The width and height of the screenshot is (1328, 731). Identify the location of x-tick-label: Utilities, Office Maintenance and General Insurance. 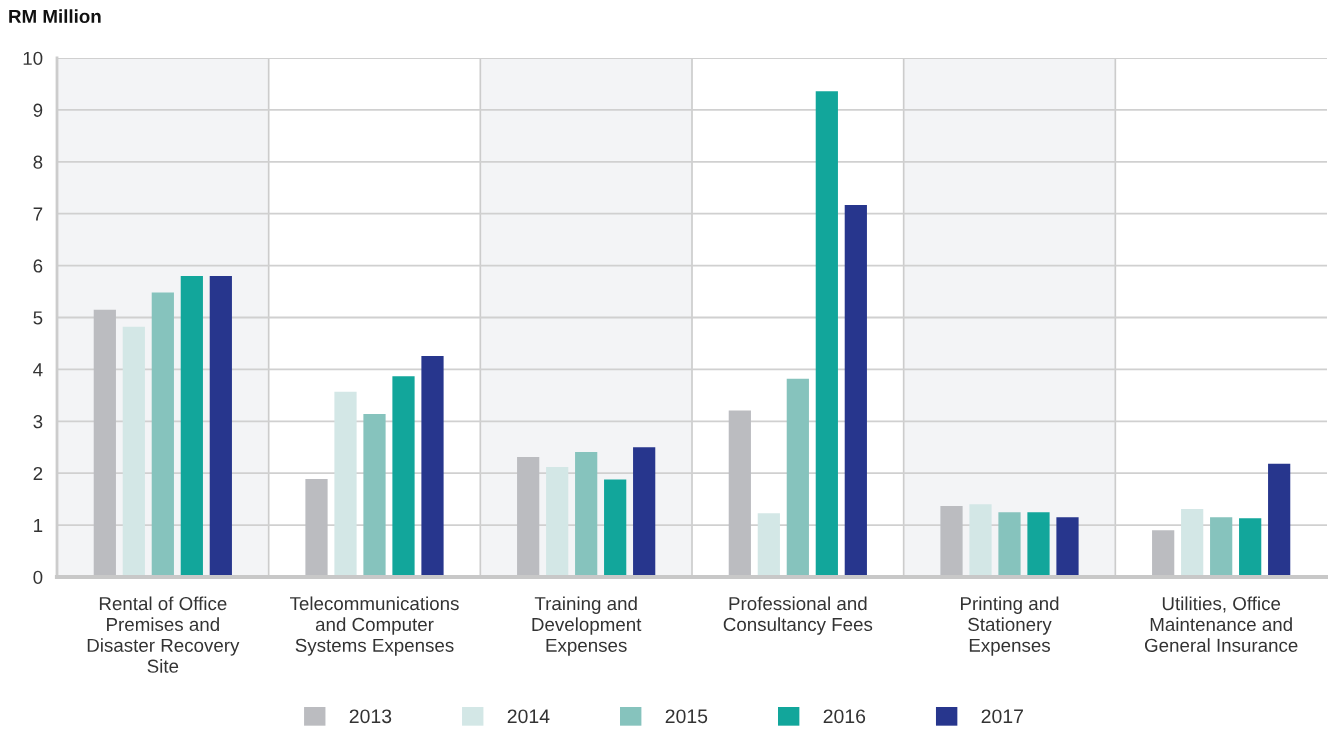
(1221, 624).